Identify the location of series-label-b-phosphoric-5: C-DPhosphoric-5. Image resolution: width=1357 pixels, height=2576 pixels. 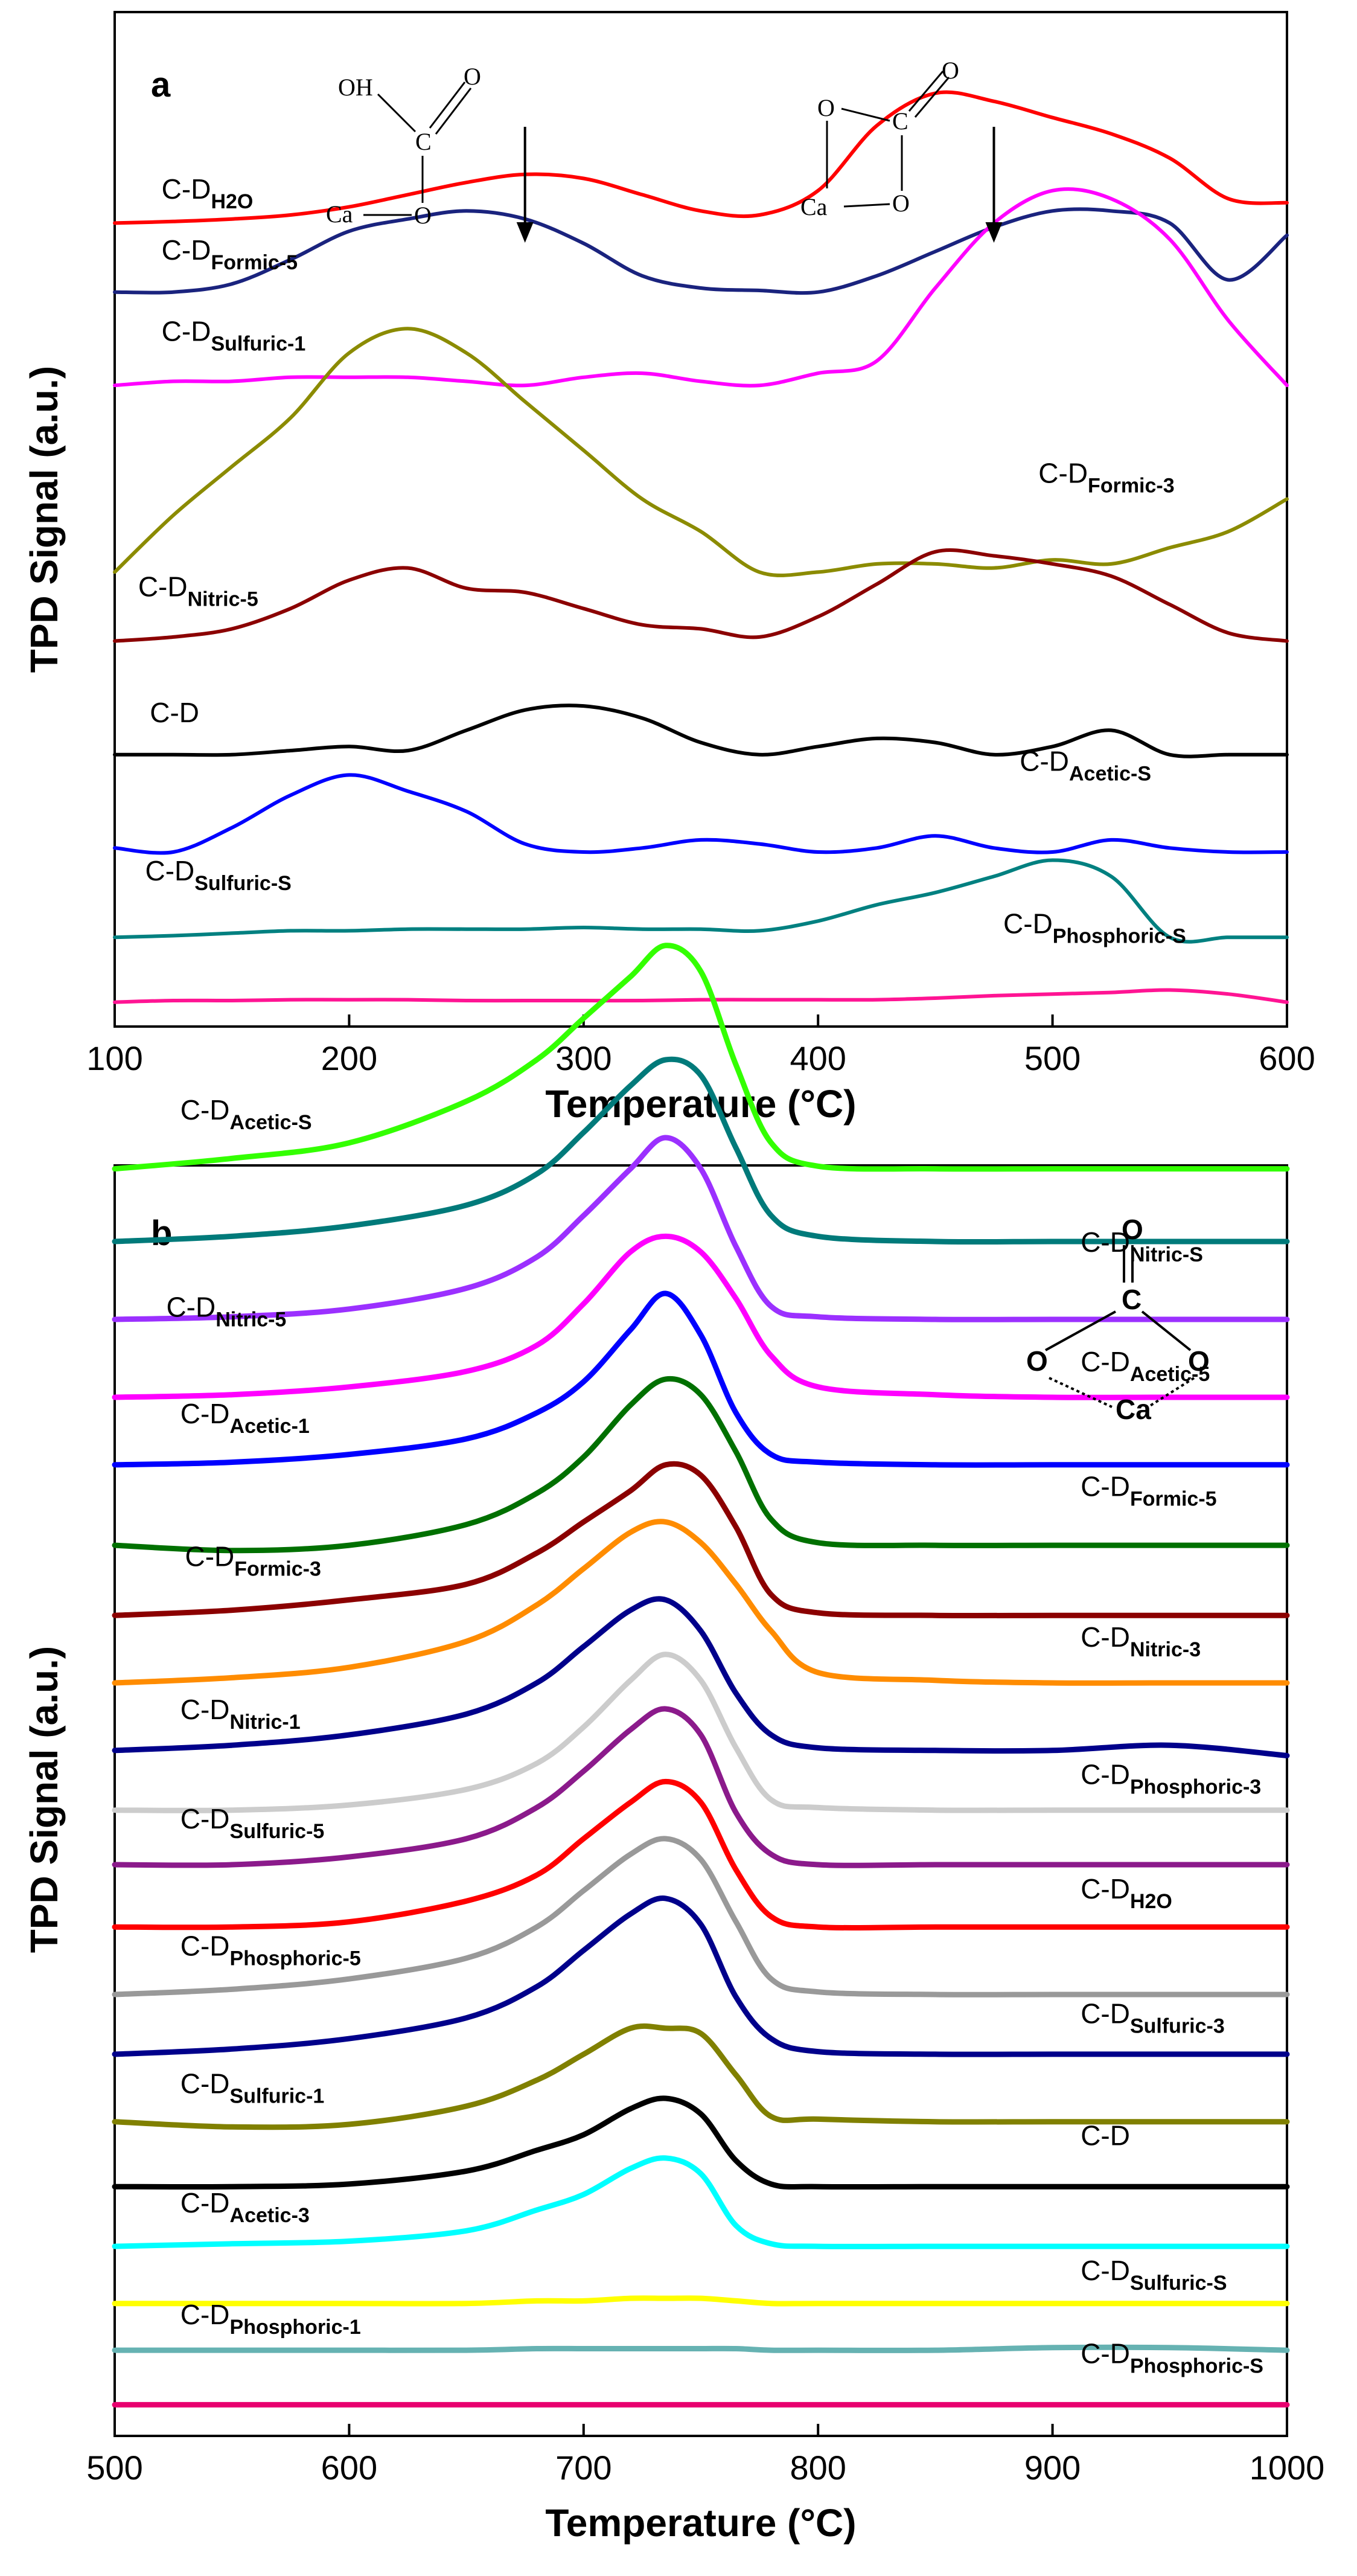
(270, 1950).